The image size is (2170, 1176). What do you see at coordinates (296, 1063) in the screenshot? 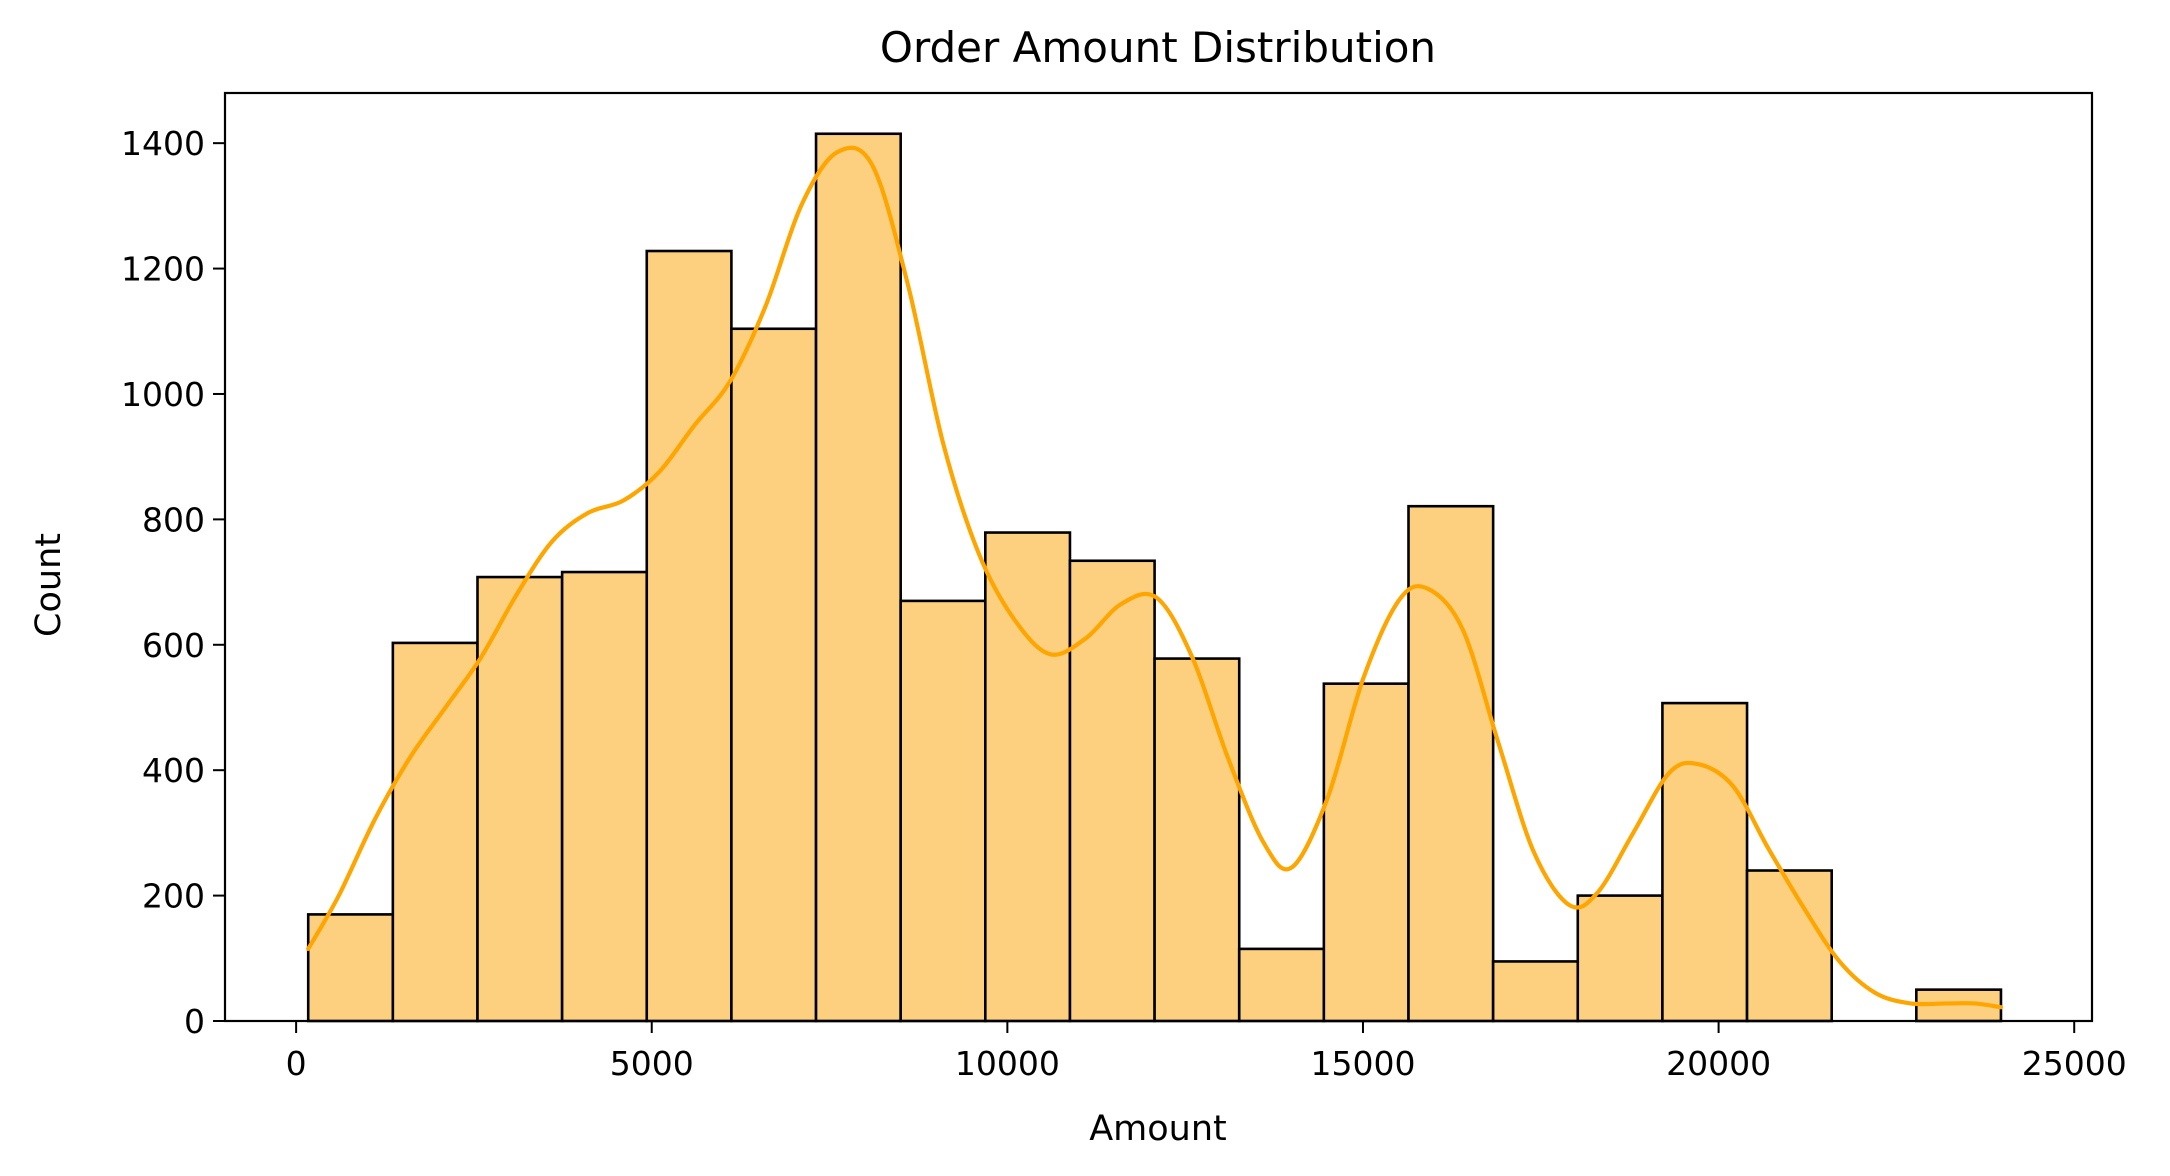
I see `x-tick-label: 0` at bounding box center [296, 1063].